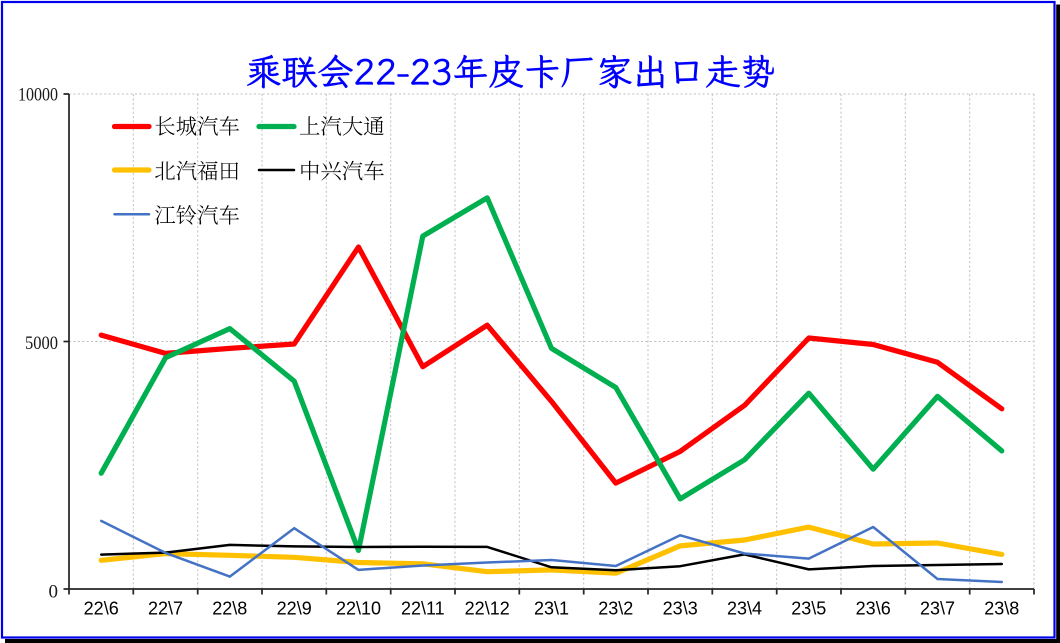 Image resolution: width=1060 pixels, height=643 pixels. I want to click on svg-text: 23\6, so click(873, 609).